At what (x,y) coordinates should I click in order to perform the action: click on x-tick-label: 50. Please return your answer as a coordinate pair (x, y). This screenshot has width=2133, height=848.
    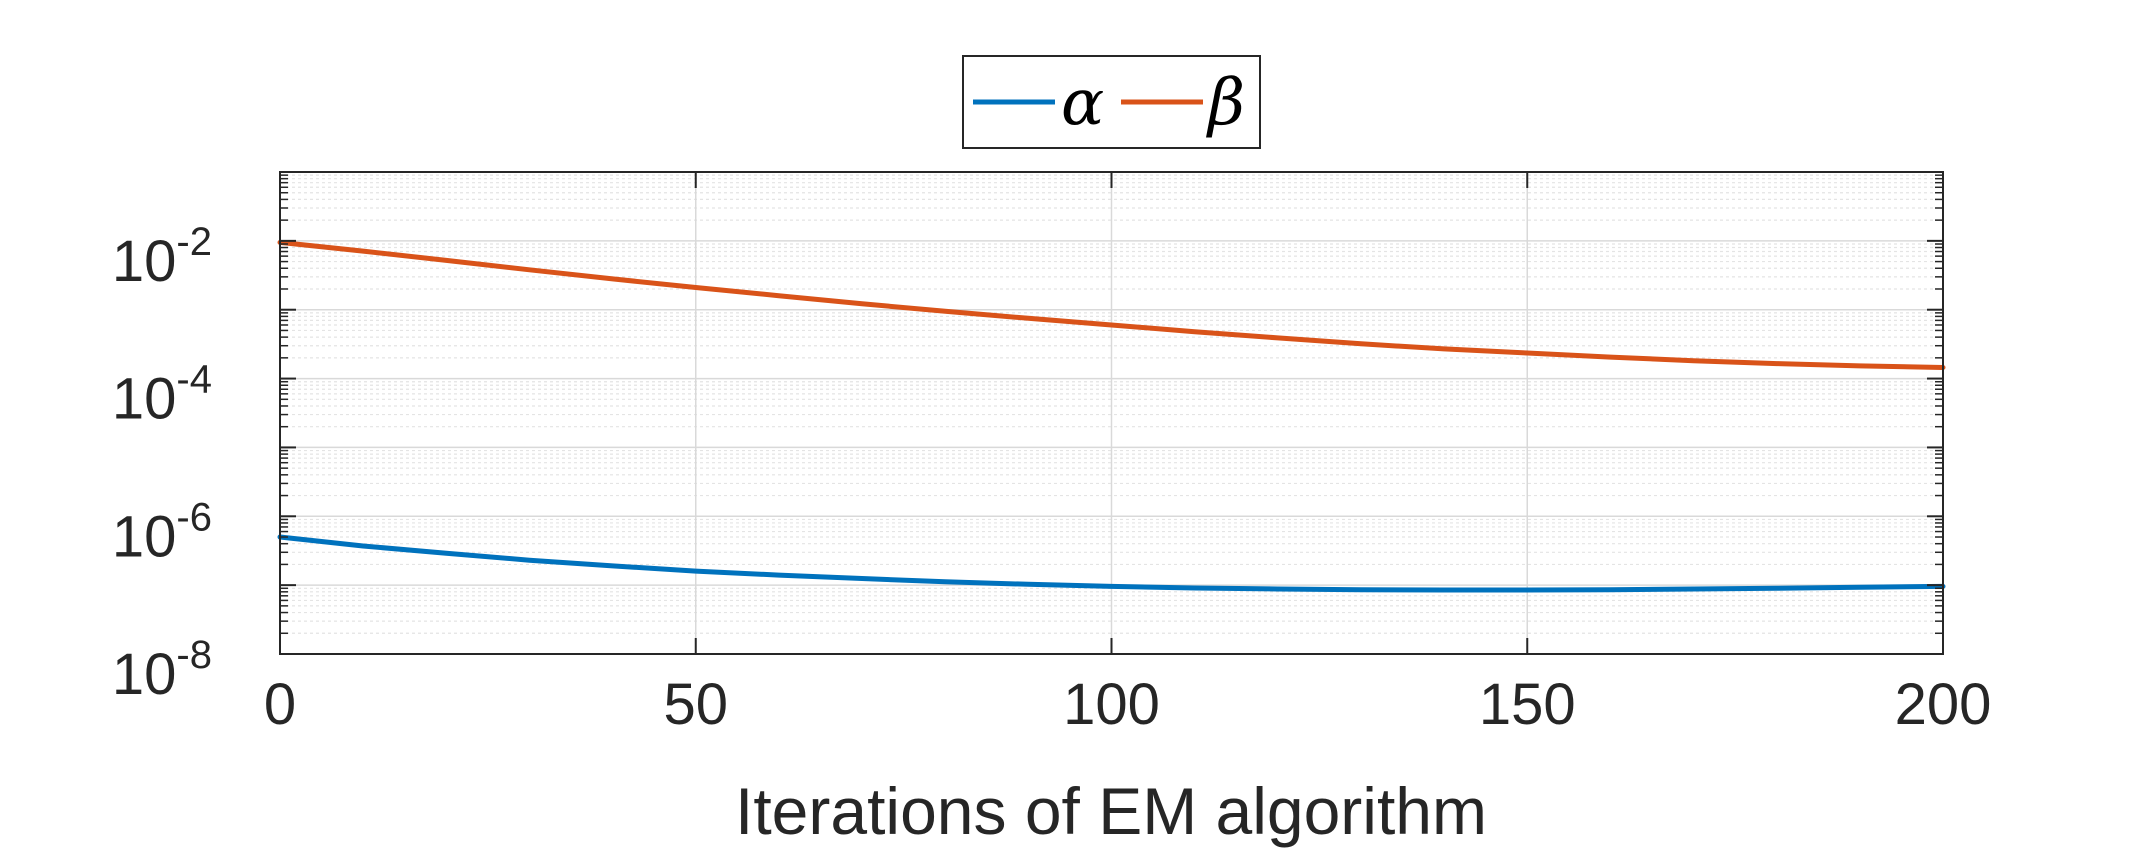
    Looking at the image, I should click on (695, 704).